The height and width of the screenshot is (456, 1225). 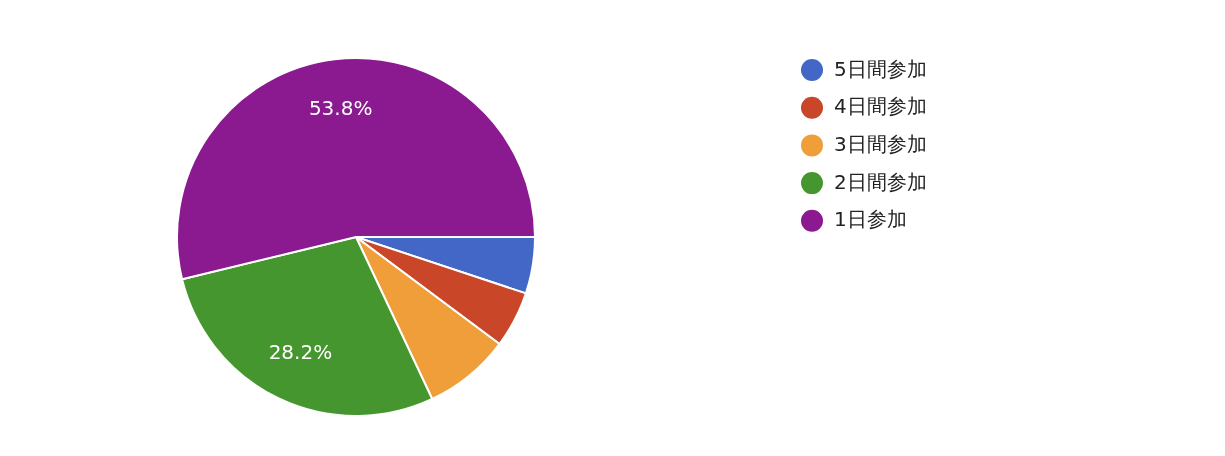 What do you see at coordinates (870, 219) in the screenshot?
I see `legend-label: 1日参加` at bounding box center [870, 219].